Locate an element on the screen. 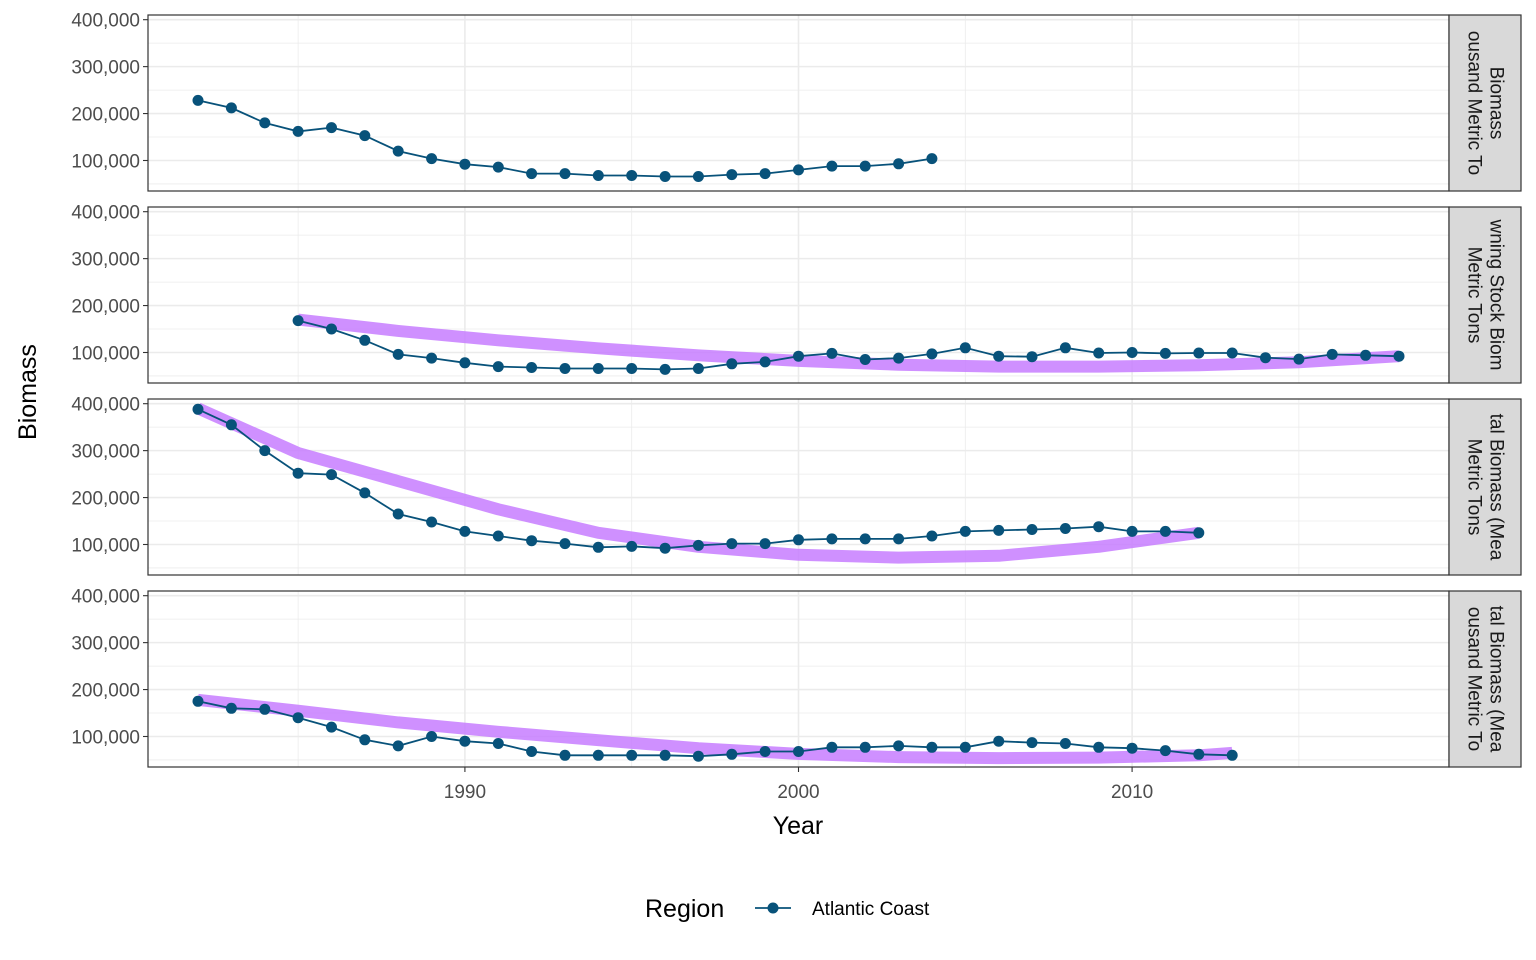 The height and width of the screenshot is (960, 1536). legend-label-atlantic-coast: Atlantic Coast is located at coordinates (871, 909).